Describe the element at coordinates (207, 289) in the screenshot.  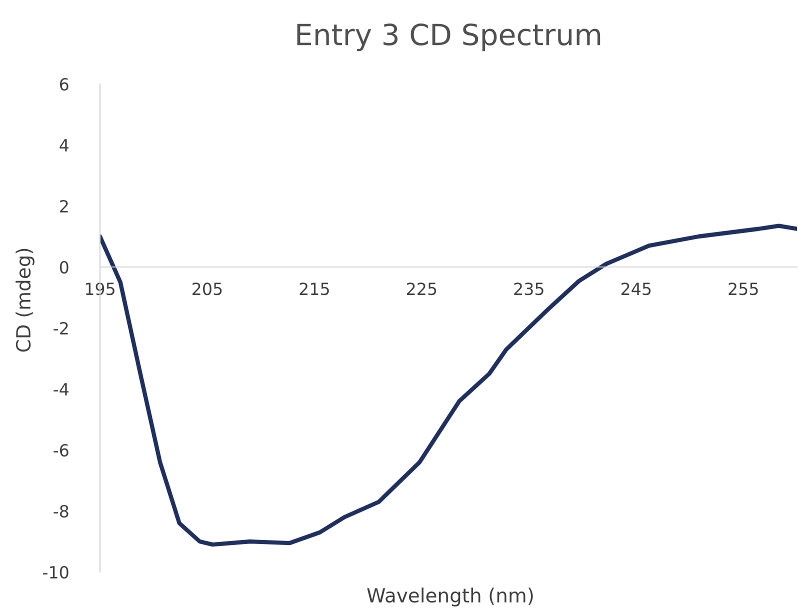
I see `x-tick-label: 205` at that location.